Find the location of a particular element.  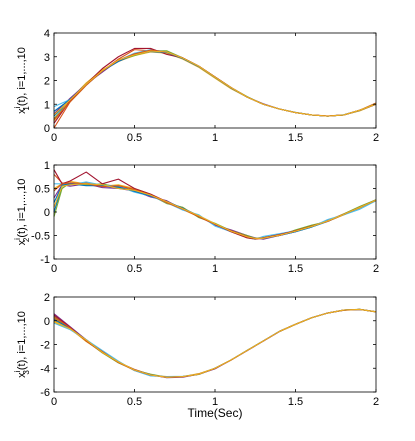

y-tick-label: 0.5 is located at coordinates (42, 190).